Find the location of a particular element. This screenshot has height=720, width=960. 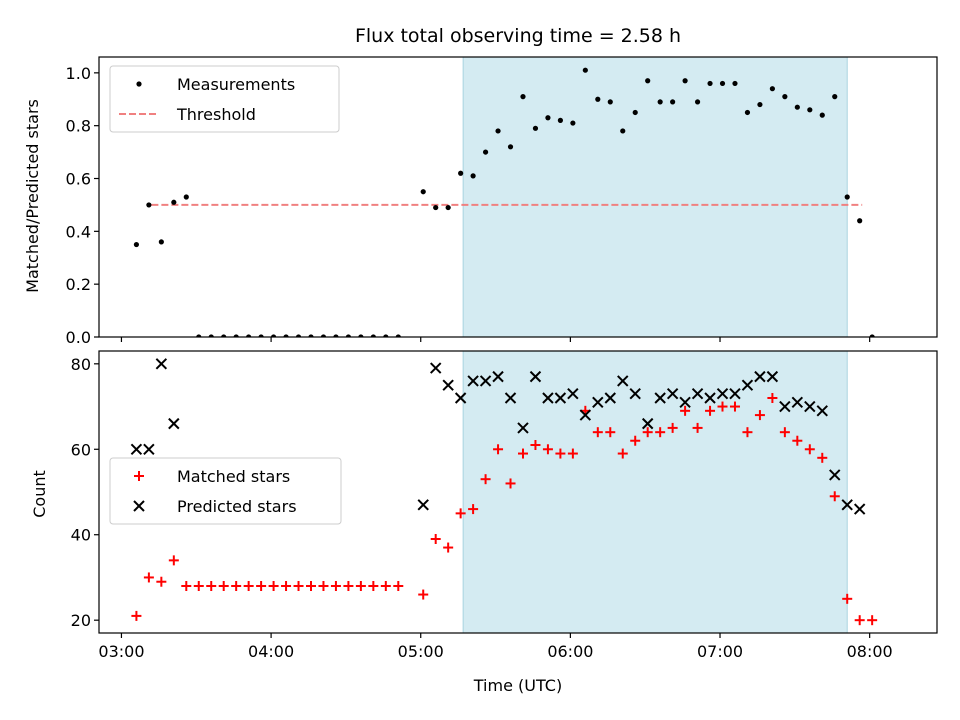

y-tick-label: 0.2 is located at coordinates (78, 284).